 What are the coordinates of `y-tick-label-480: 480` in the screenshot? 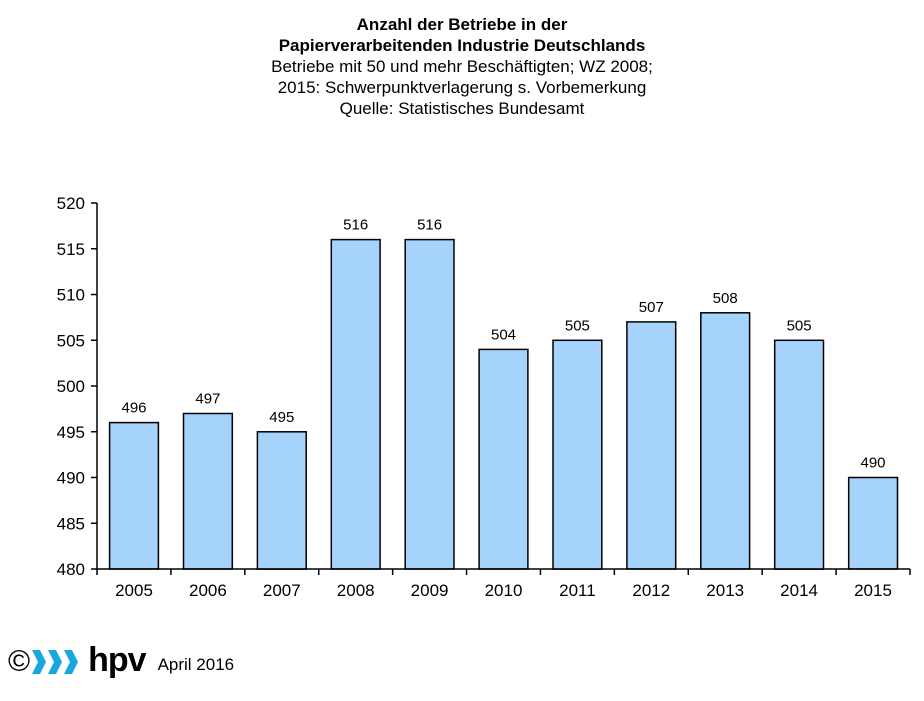 It's located at (71, 569).